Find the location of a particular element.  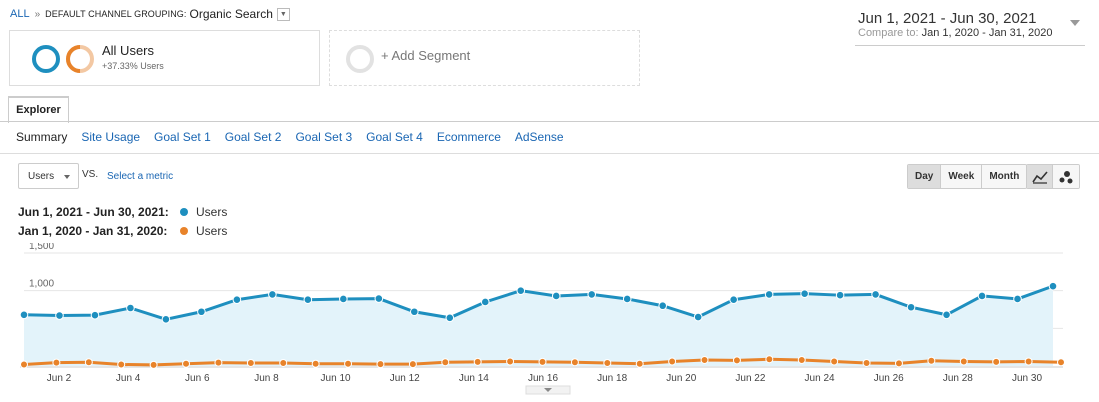

chevron-down-icon: ▼ is located at coordinates (283, 14).